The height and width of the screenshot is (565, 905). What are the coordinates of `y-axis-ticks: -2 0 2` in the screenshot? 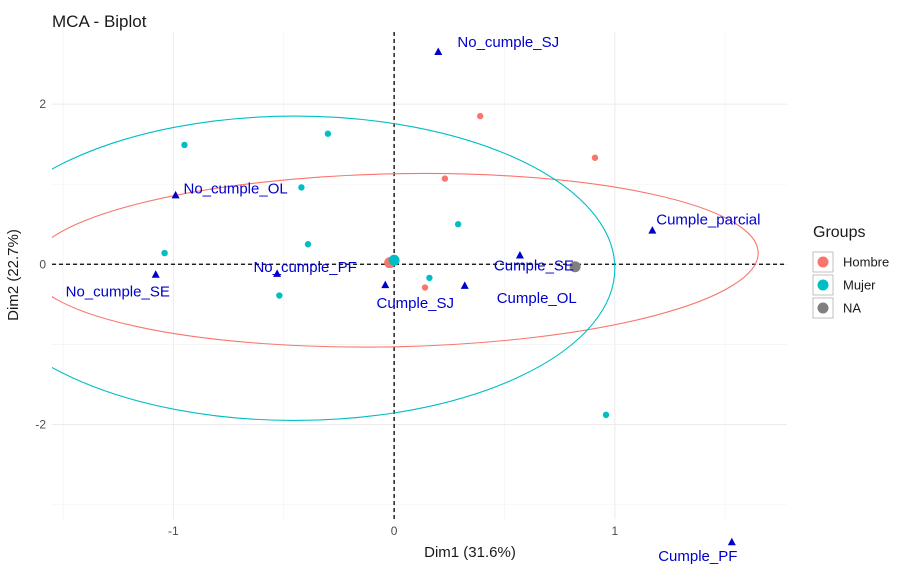 It's located at (40, 264).